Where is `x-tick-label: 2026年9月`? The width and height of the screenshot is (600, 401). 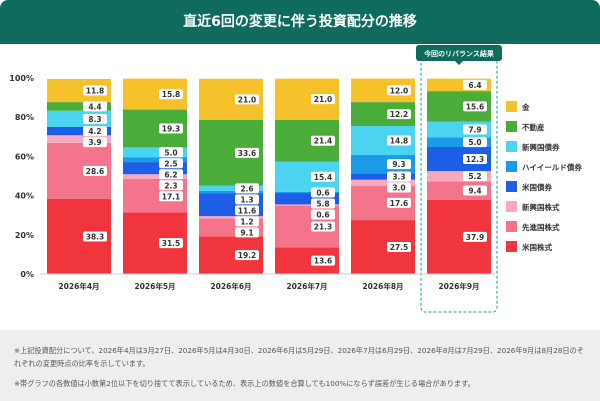 x-tick-label: 2026年9月 is located at coordinates (458, 286).